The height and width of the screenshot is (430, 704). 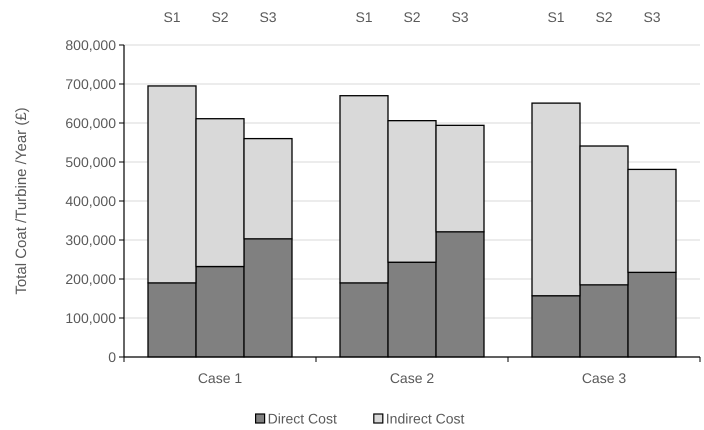 I want to click on text: Case 3, so click(x=604, y=378).